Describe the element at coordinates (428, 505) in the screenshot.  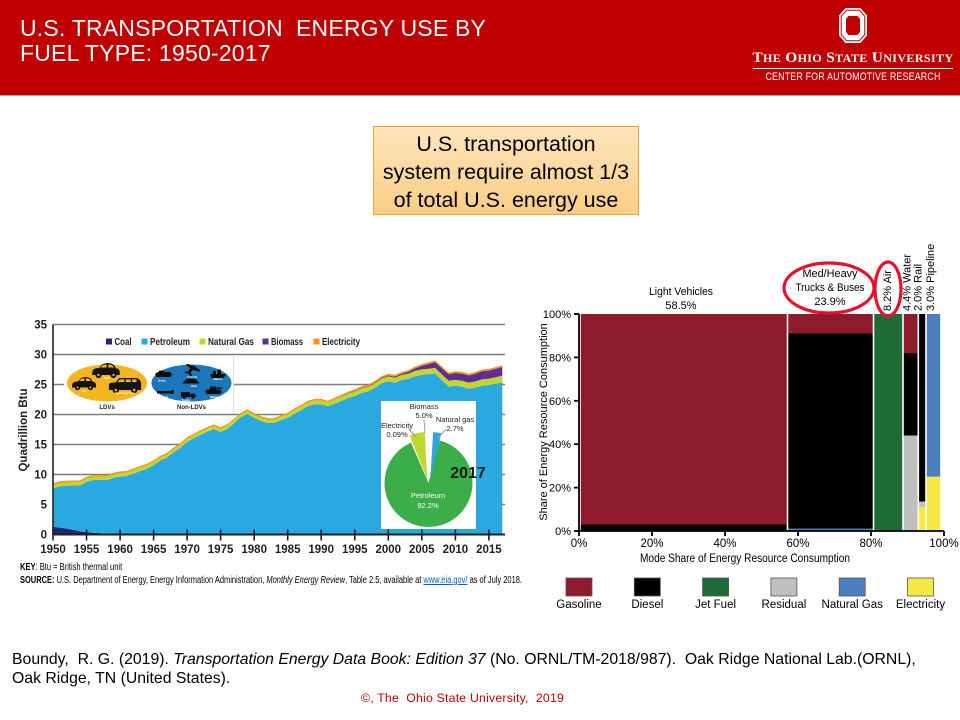
I see `svg-text: 92.2%` at that location.